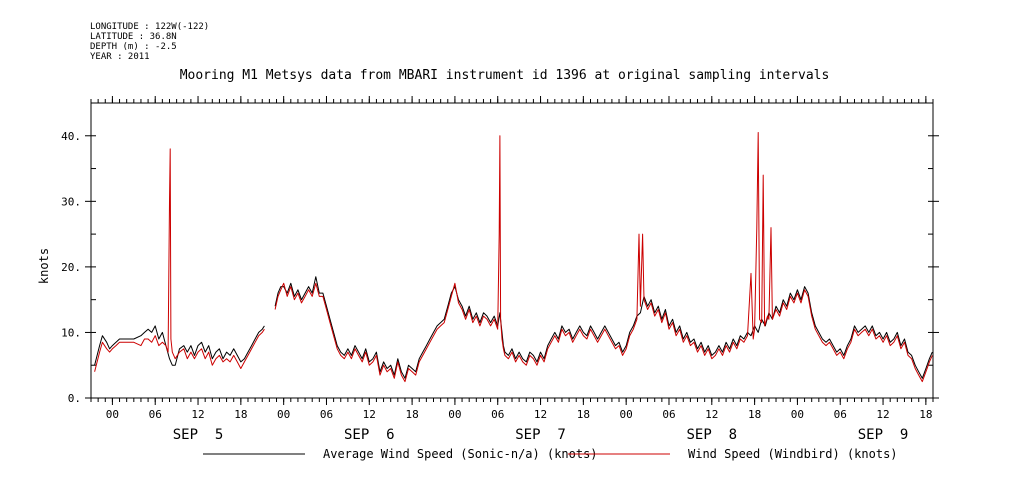 Image resolution: width=1009 pixels, height=504 pixels. I want to click on year-label: YEAR : 2011, so click(120, 57).